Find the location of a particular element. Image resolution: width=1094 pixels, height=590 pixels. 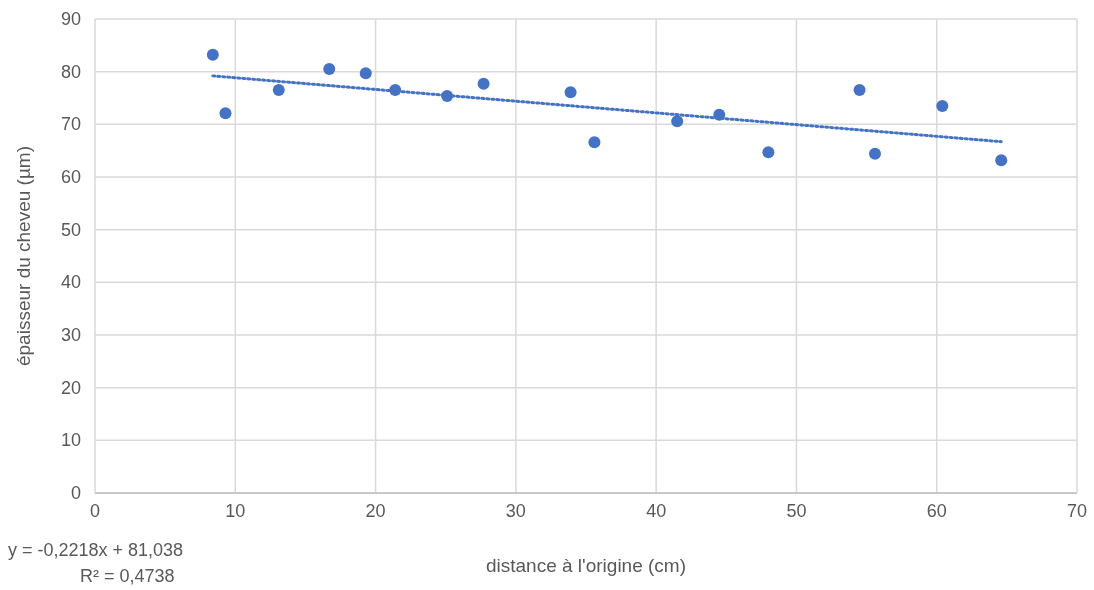

y-axis-title: épaisseur du cheveu (µm) is located at coordinates (23, 256).